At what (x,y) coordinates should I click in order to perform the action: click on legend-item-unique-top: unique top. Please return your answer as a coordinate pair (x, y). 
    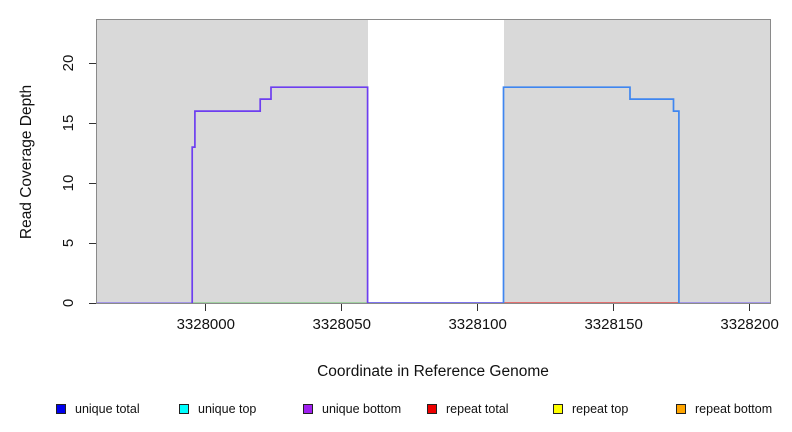
    Looking at the image, I should click on (217, 409).